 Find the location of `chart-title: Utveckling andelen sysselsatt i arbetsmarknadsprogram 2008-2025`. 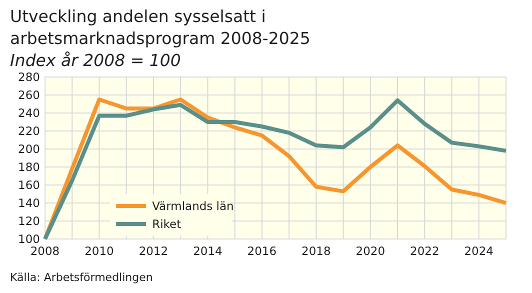

chart-title: Utveckling andelen sysselsatt i arbetsmarknadsprogram 2008-2025 is located at coordinates (160, 27).